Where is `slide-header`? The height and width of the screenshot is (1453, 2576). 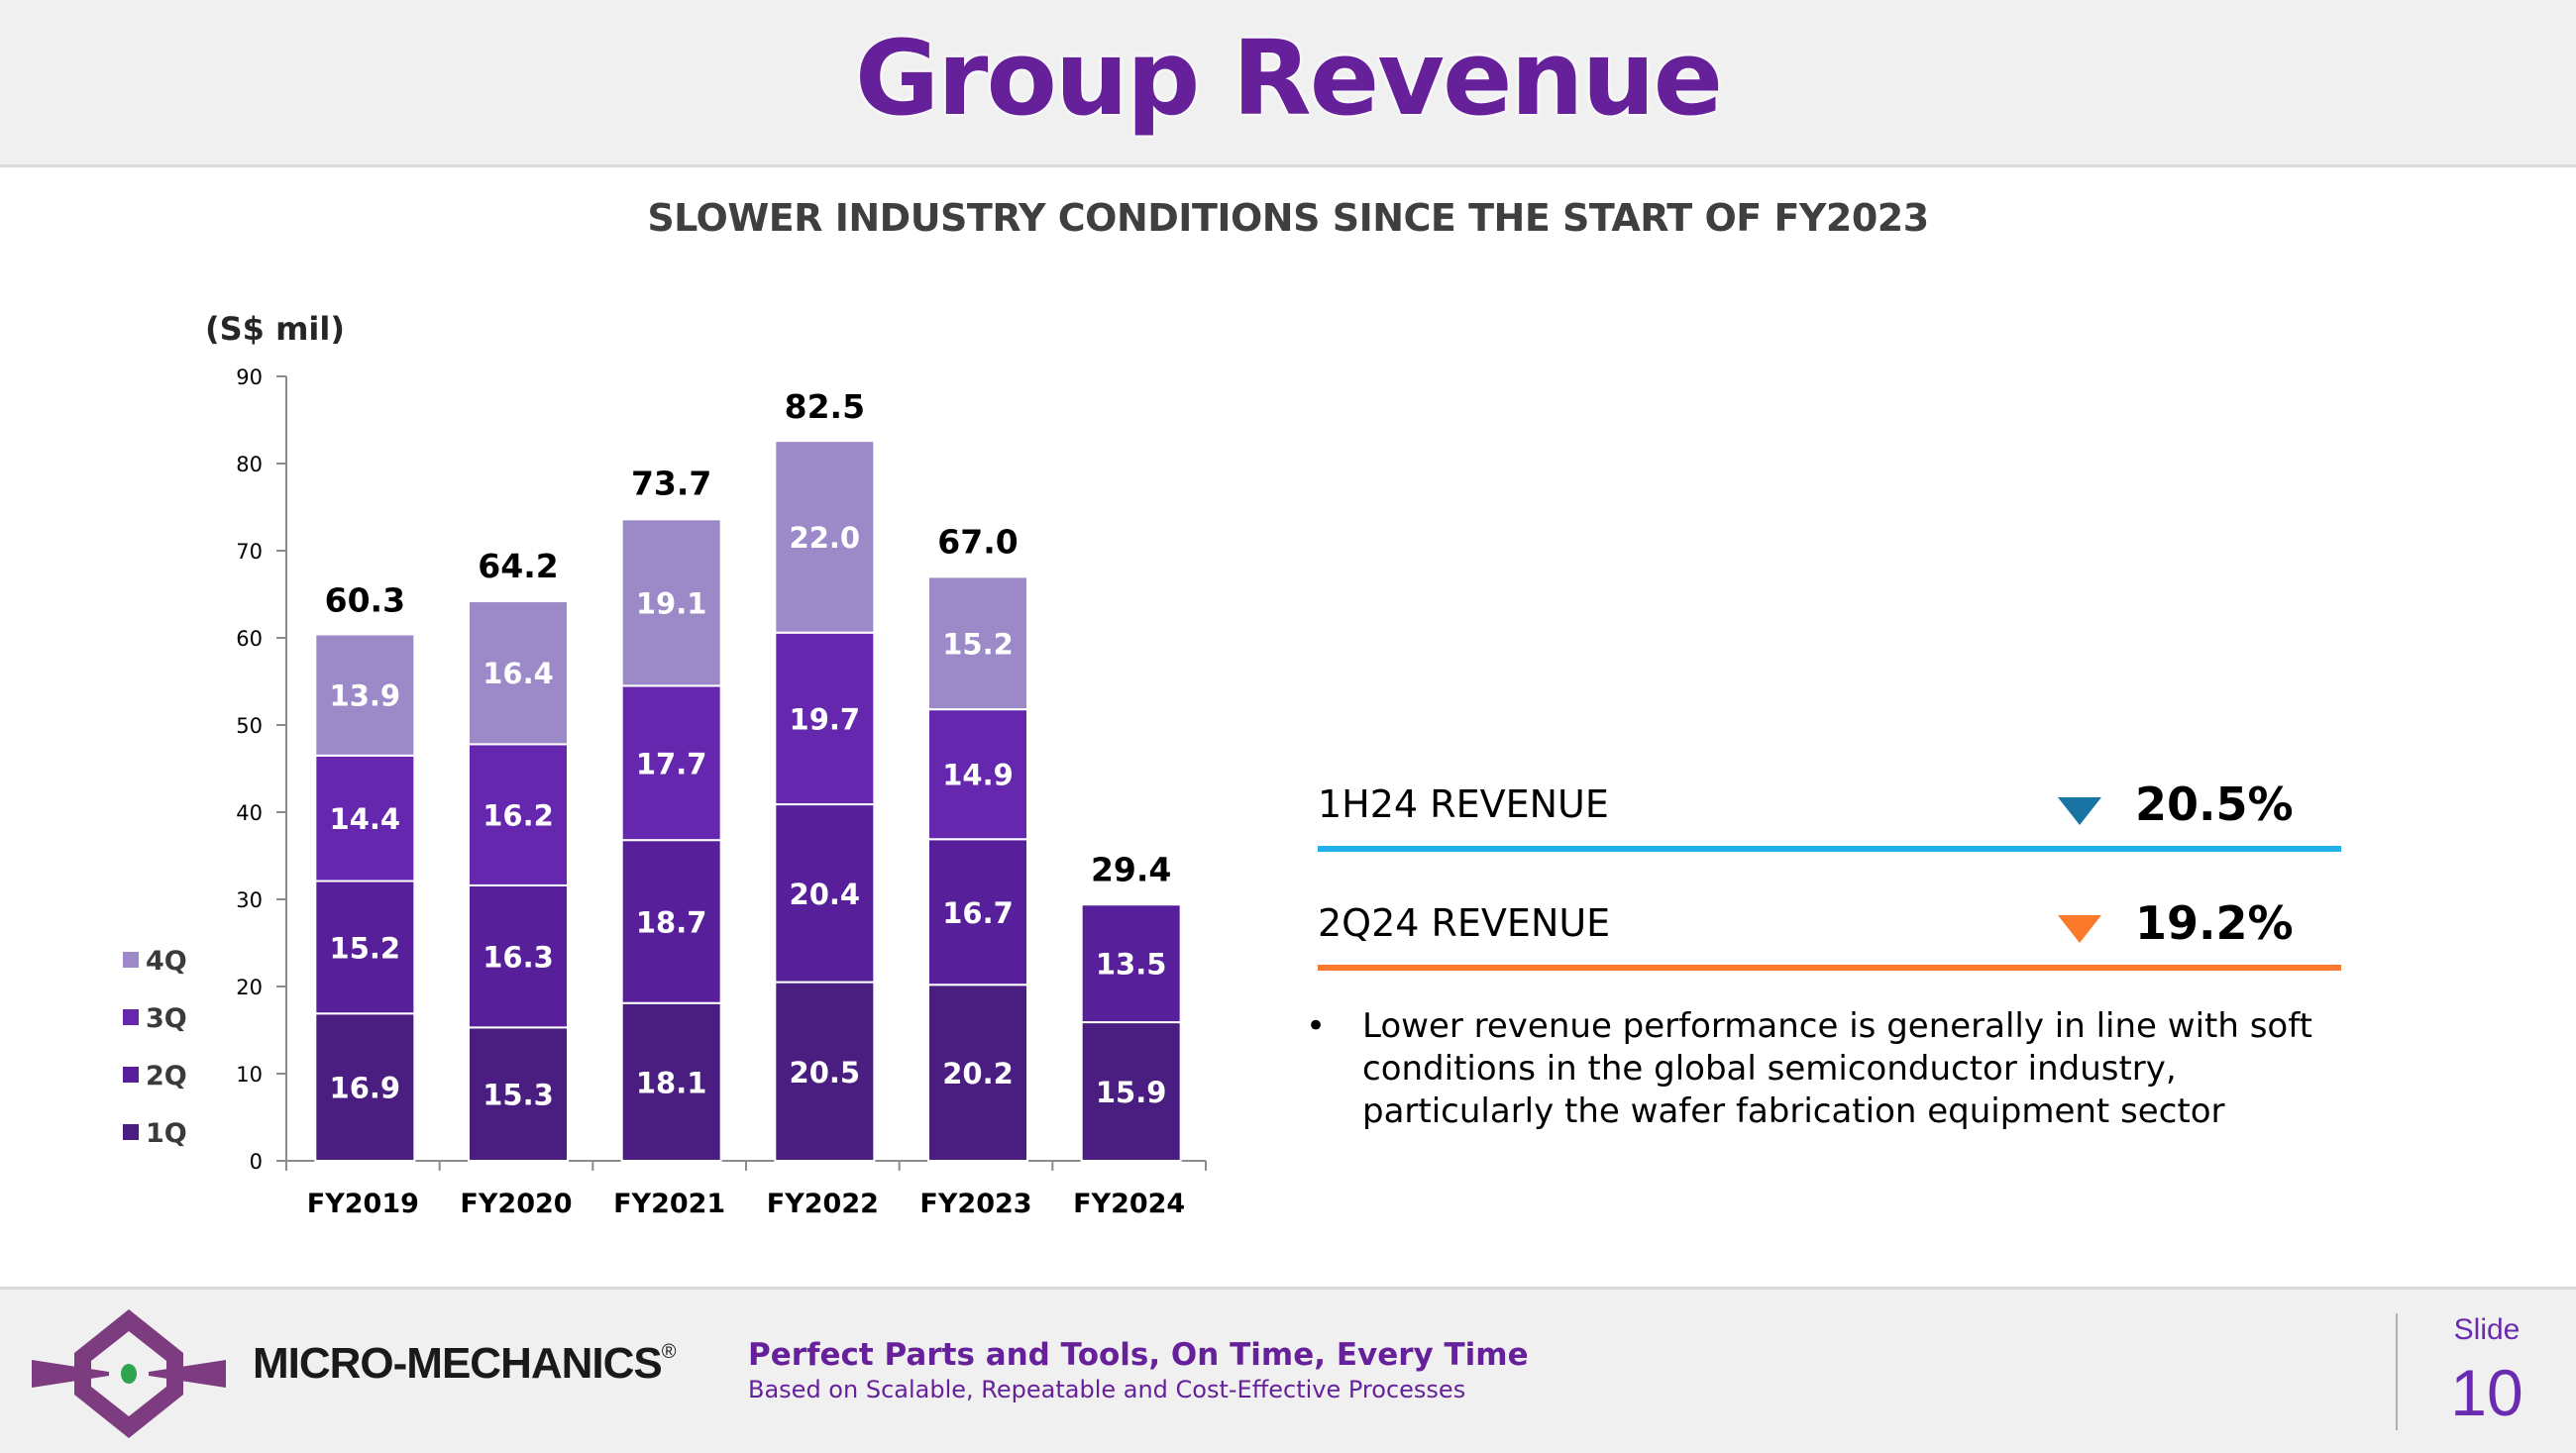 slide-header is located at coordinates (1288, 83).